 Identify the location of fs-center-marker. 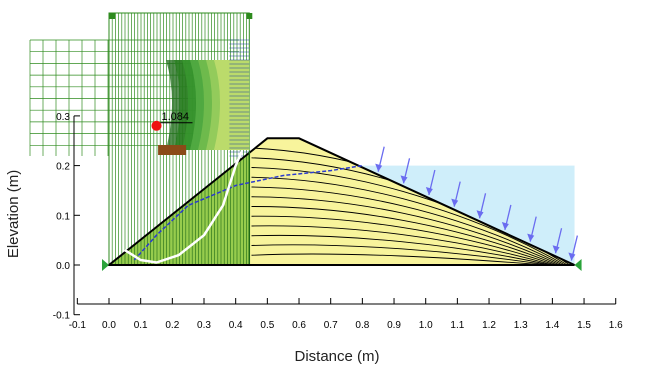
(156, 125).